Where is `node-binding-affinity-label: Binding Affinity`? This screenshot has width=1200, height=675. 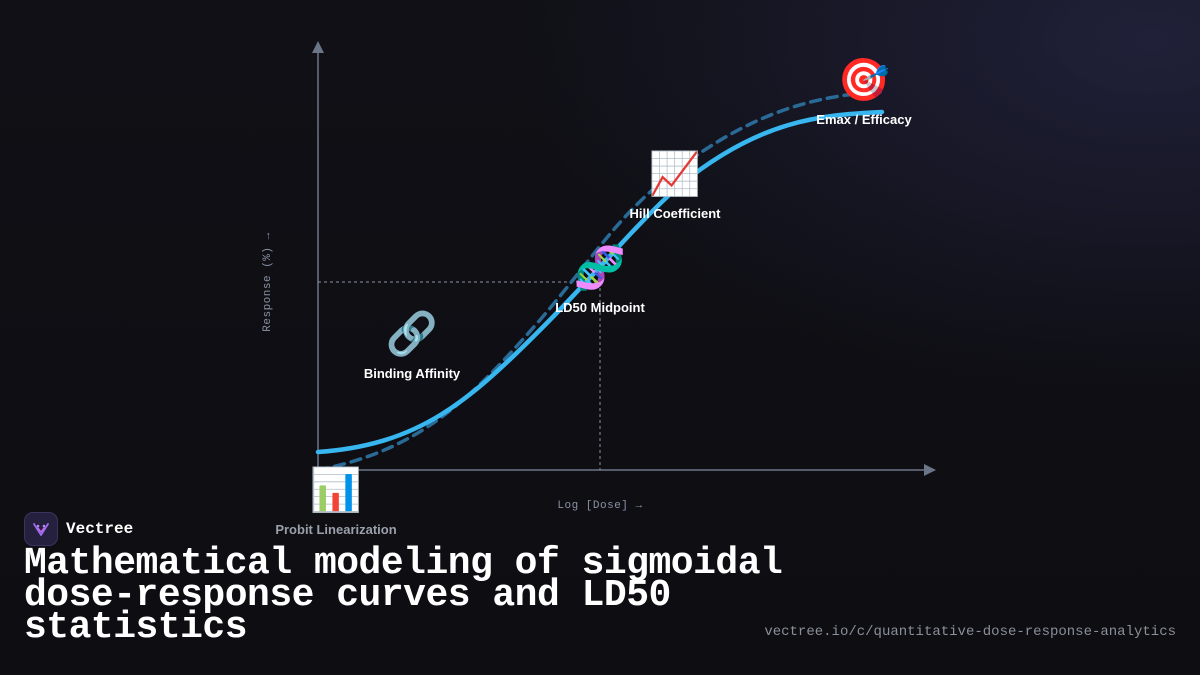 node-binding-affinity-label: Binding Affinity is located at coordinates (412, 373).